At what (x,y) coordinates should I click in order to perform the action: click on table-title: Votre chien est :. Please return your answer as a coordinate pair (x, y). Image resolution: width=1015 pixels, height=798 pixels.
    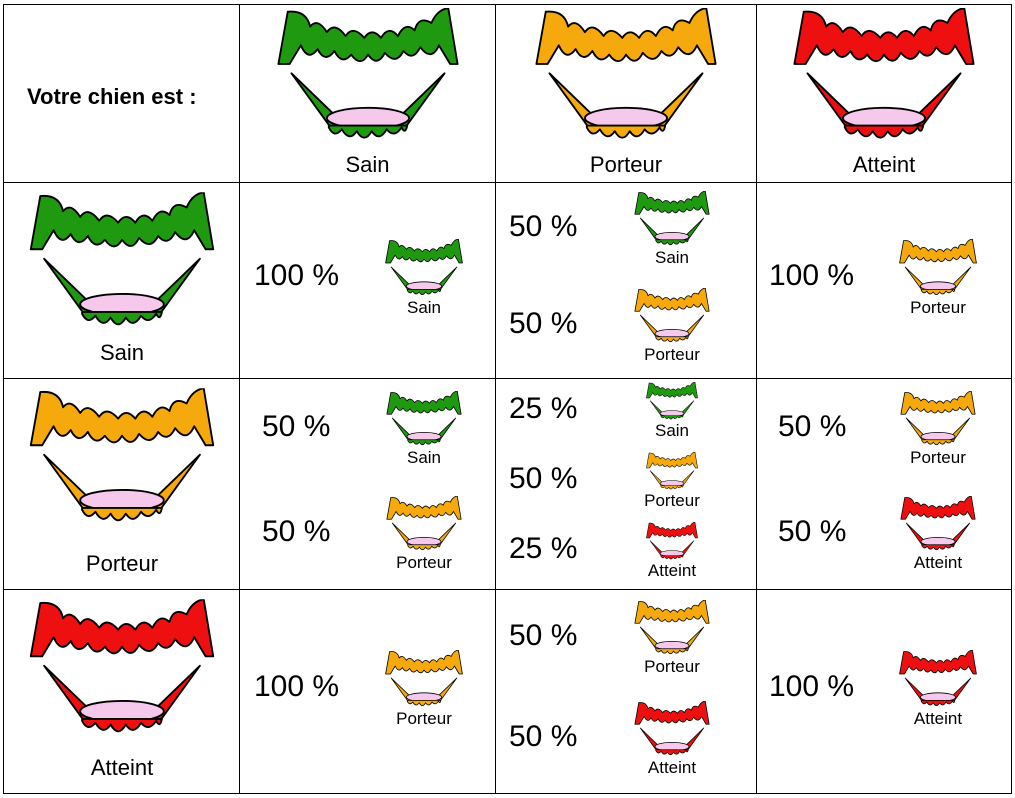
    Looking at the image, I should click on (112, 96).